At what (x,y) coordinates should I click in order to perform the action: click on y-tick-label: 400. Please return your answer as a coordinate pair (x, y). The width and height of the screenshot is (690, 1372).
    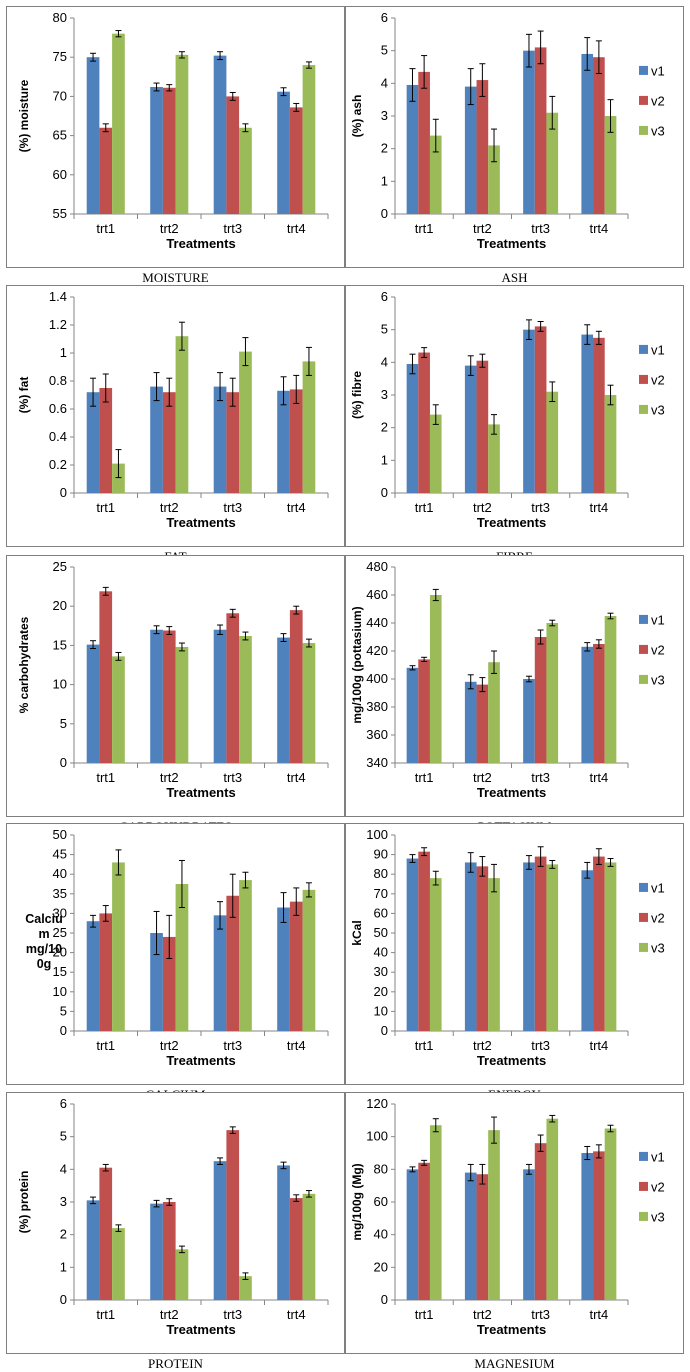
    Looking at the image, I should click on (377, 678).